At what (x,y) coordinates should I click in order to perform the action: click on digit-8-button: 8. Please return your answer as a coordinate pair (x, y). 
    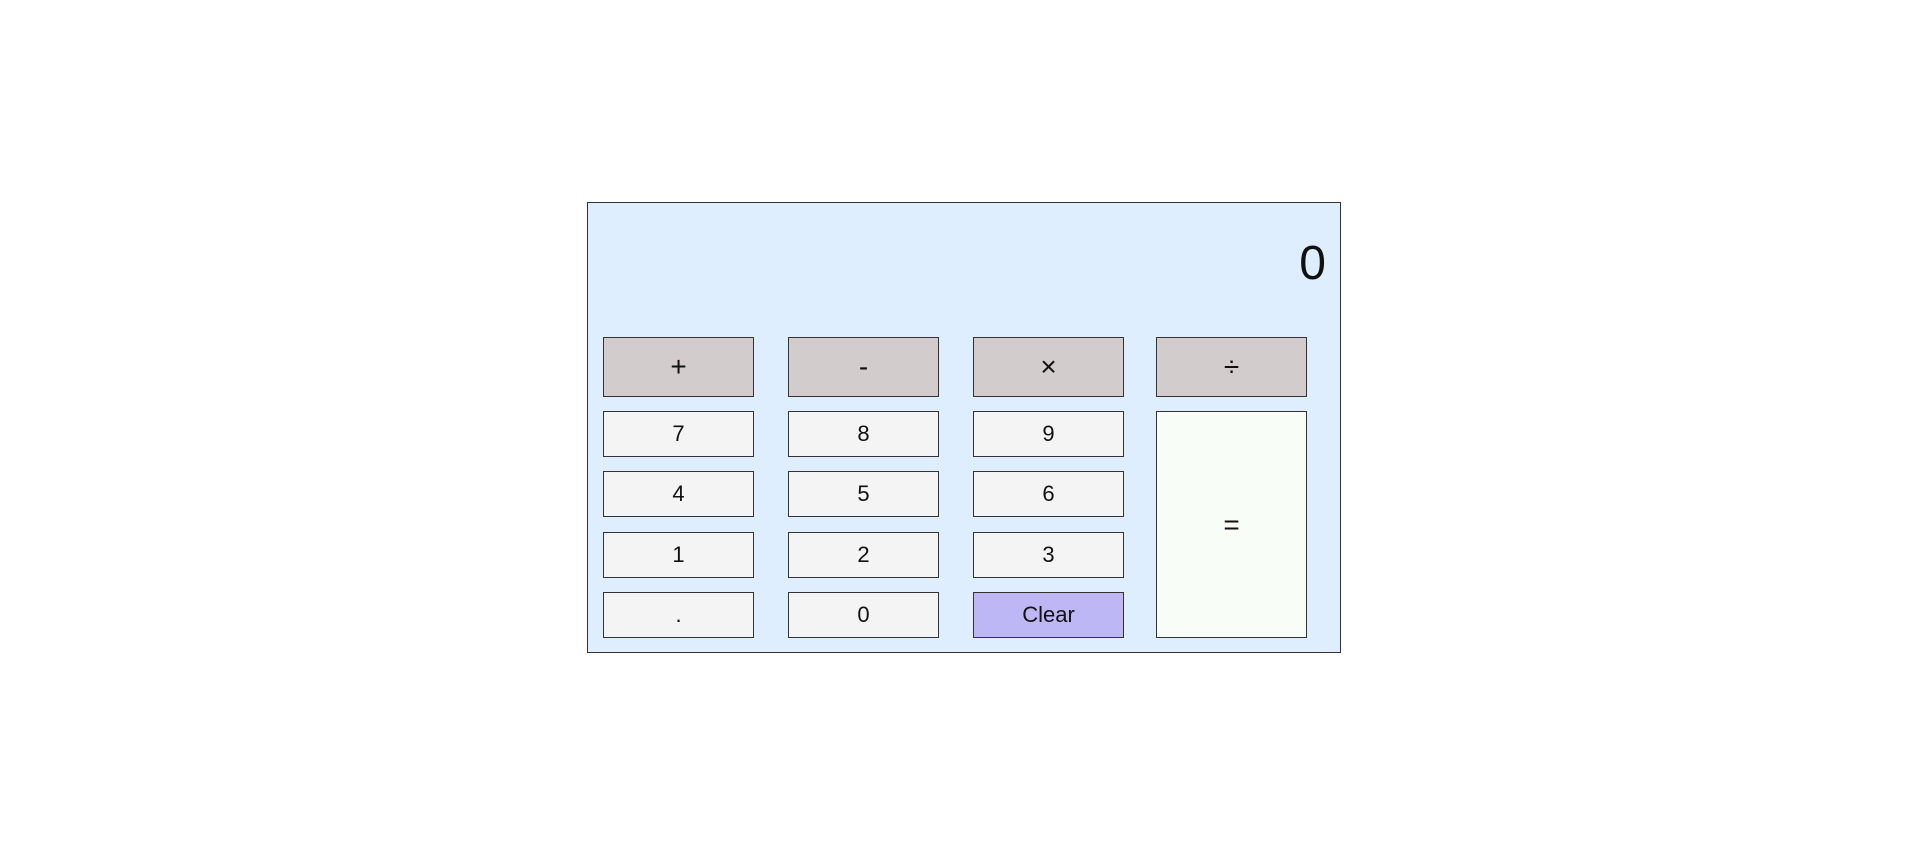
    Looking at the image, I should click on (863, 434).